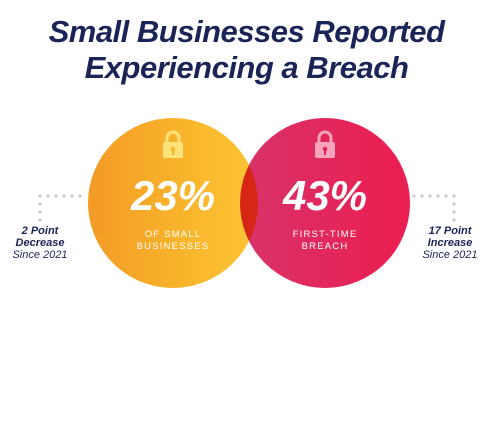  I want to click on decrease-note-line-1: 2 Point, so click(40, 231).